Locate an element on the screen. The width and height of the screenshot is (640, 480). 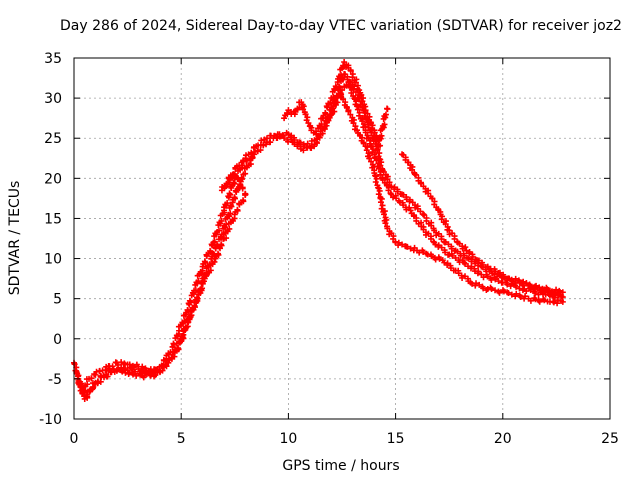
x-tick-label: 5 is located at coordinates (181, 439).